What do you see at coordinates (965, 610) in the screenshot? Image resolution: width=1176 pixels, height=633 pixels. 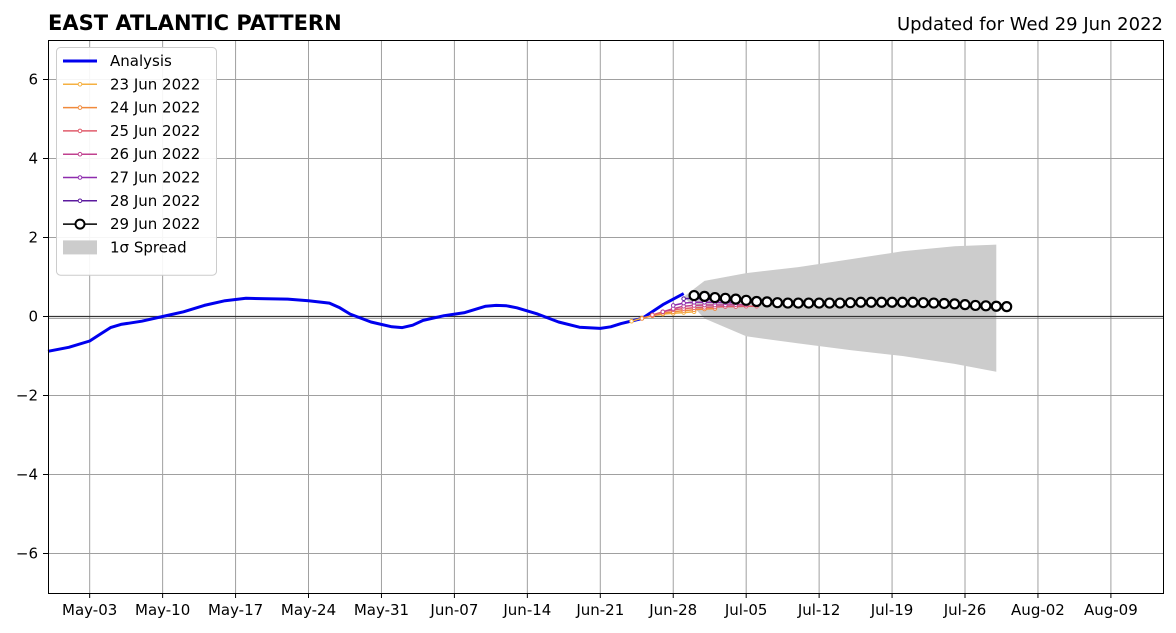 I see `x-tick-label: Jul-26` at bounding box center [965, 610].